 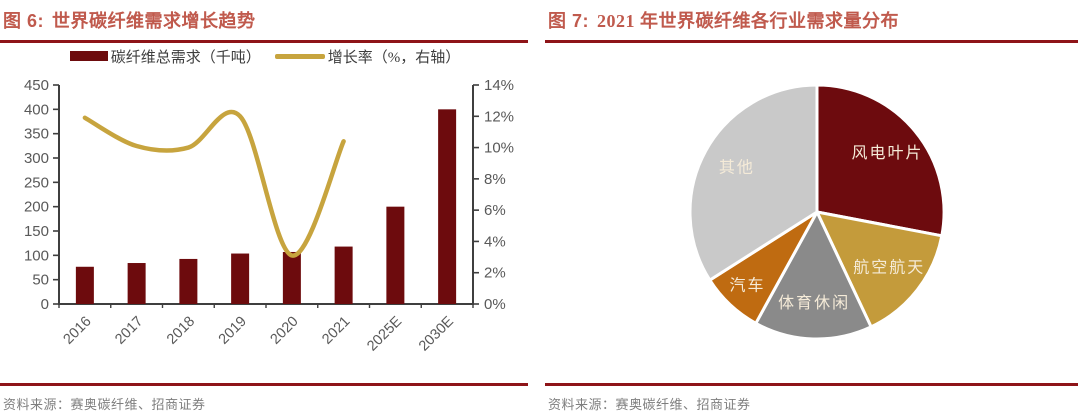 What do you see at coordinates (499, 85) in the screenshot?
I see `right-axis-tick-label: 14%` at bounding box center [499, 85].